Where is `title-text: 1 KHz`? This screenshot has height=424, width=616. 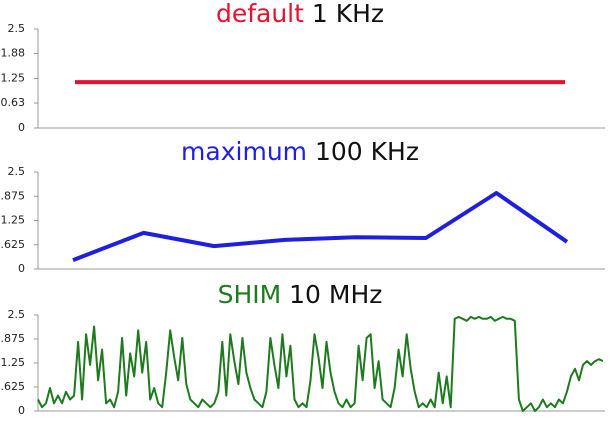 title-text: 1 KHz is located at coordinates (348, 14).